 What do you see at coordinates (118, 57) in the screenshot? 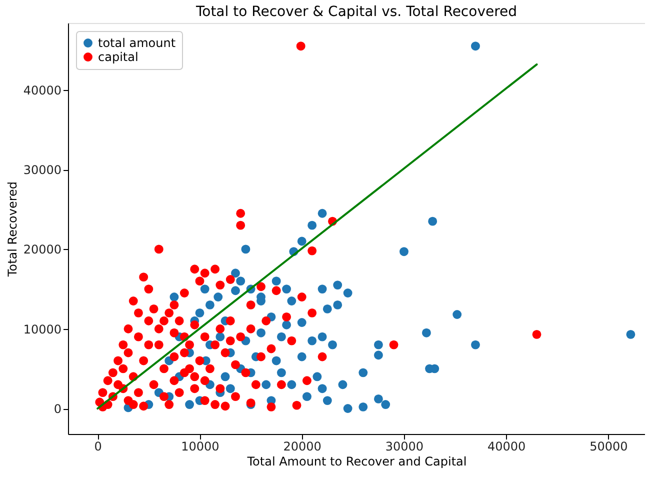
I see `legend-label: capital` at bounding box center [118, 57].